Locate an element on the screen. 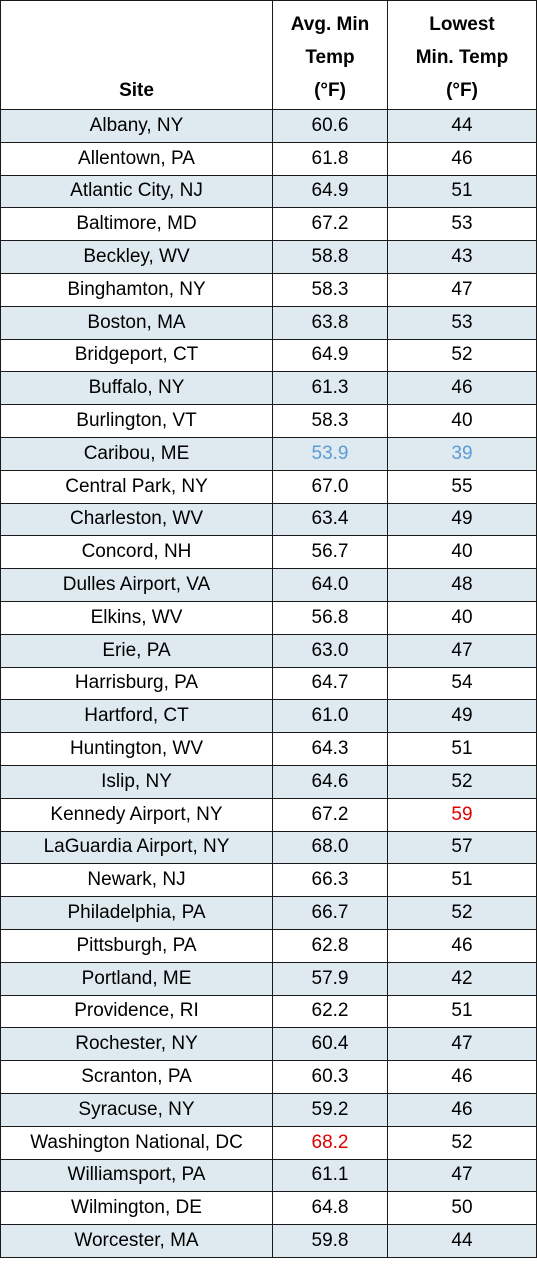  table-row: Charleston, WV 63.4 49 is located at coordinates (268, 519).